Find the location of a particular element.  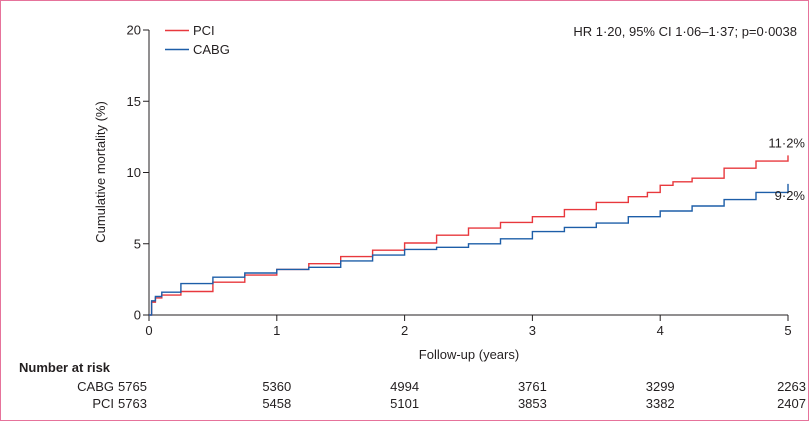

x-tick-label: 4 is located at coordinates (660, 330).